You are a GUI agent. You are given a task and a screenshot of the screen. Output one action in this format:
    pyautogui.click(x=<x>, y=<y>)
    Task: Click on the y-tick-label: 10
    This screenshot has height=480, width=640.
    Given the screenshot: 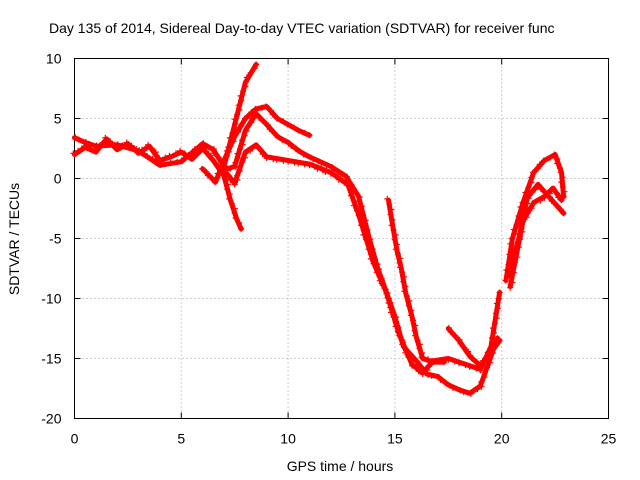 What is the action you would take?
    pyautogui.click(x=54, y=59)
    